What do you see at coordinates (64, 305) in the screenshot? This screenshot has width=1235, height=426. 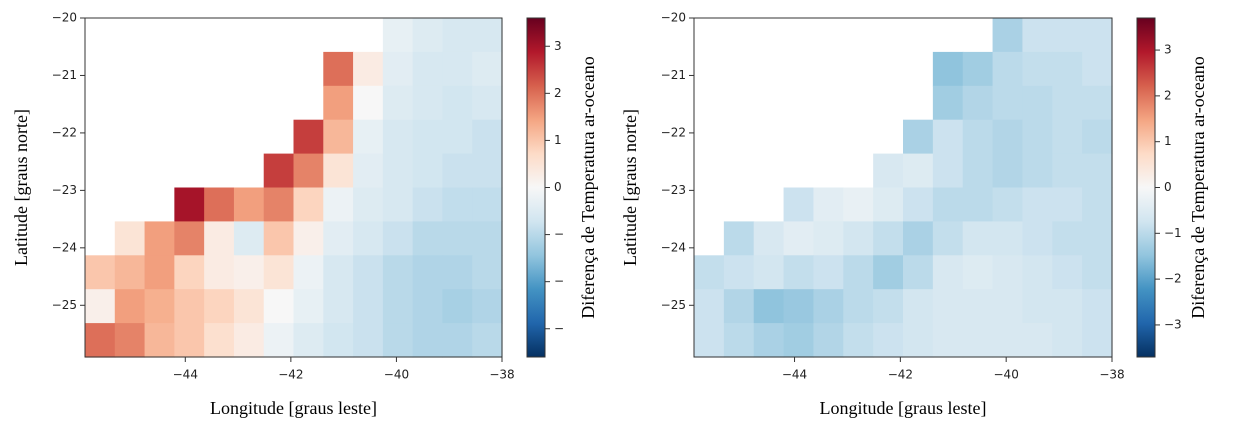 I see `y-tick-label: −25` at bounding box center [64, 305].